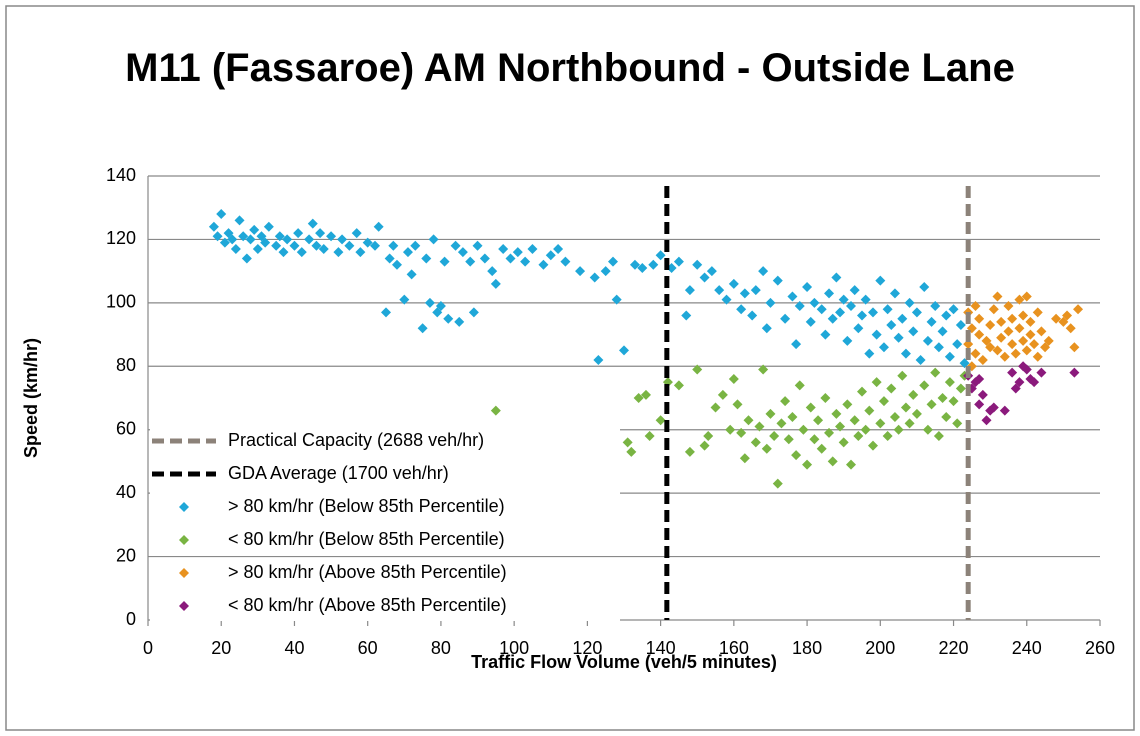 This screenshot has height=736, width=1140. I want to click on x-tick-label: 240, so click(1027, 648).